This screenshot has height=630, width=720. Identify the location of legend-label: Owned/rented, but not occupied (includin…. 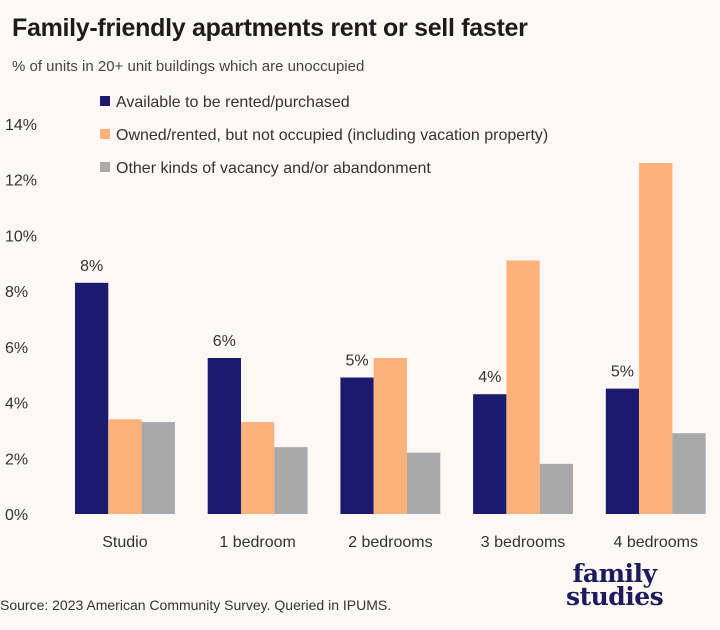
(332, 135).